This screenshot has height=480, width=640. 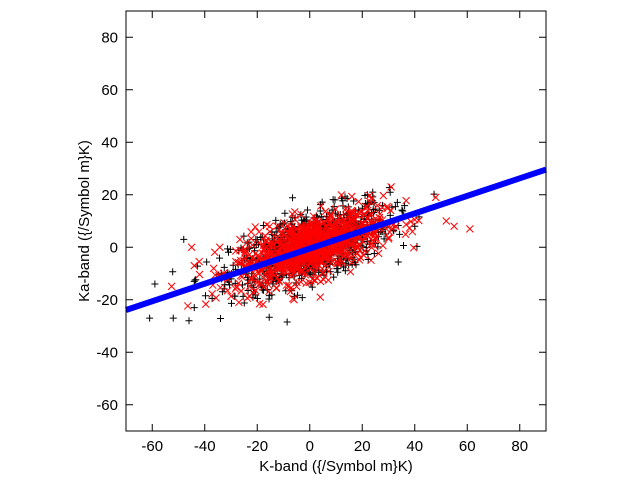 I want to click on y-tick-label: 20, so click(x=109, y=195).